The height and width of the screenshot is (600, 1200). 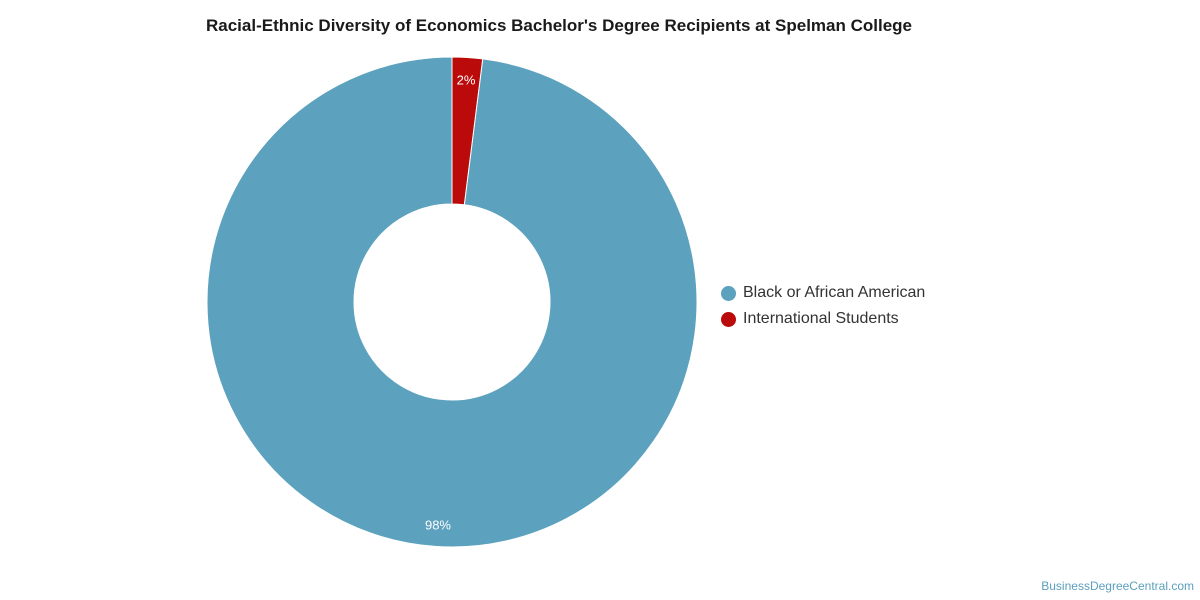 I want to click on donut-labels: 98% 2%, so click(x=450, y=302).